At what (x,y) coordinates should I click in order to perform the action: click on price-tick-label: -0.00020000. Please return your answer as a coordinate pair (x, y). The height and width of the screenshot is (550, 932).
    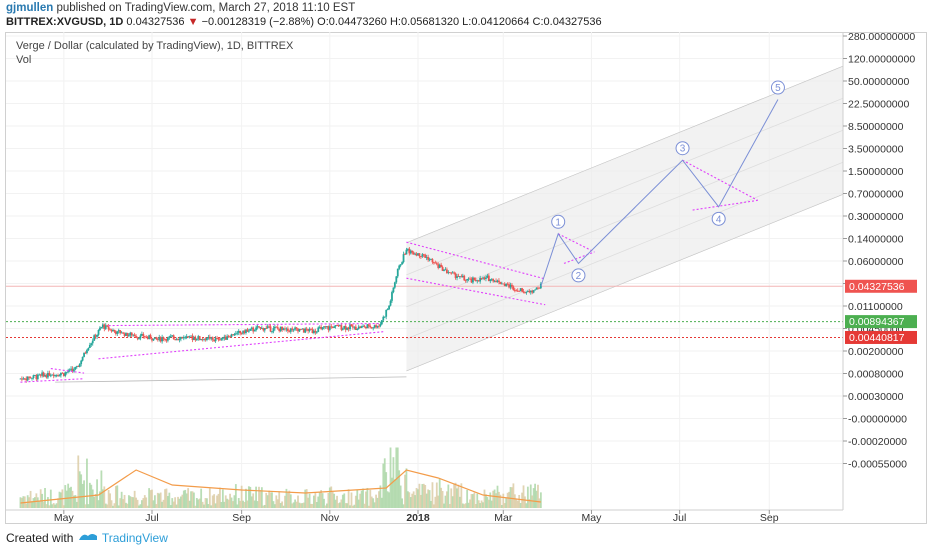
    Looking at the image, I should click on (877, 442).